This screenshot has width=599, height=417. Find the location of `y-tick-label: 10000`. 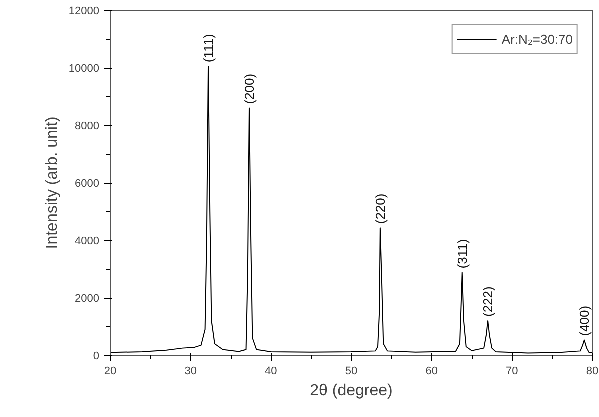

y-tick-label: 10000 is located at coordinates (84, 69).